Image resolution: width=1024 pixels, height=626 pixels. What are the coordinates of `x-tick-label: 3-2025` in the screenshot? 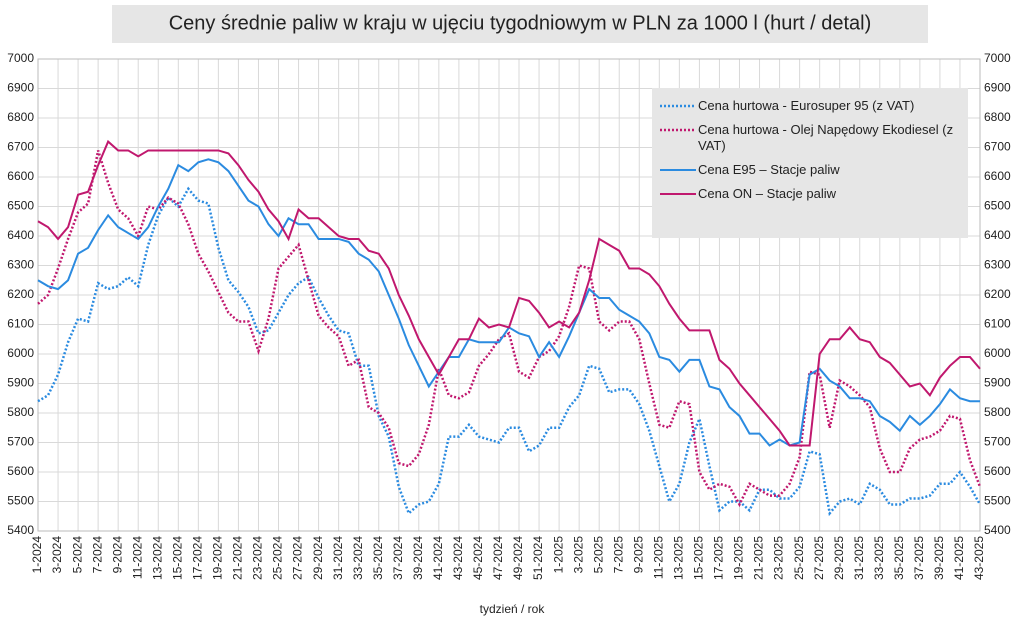 It's located at (578, 555).